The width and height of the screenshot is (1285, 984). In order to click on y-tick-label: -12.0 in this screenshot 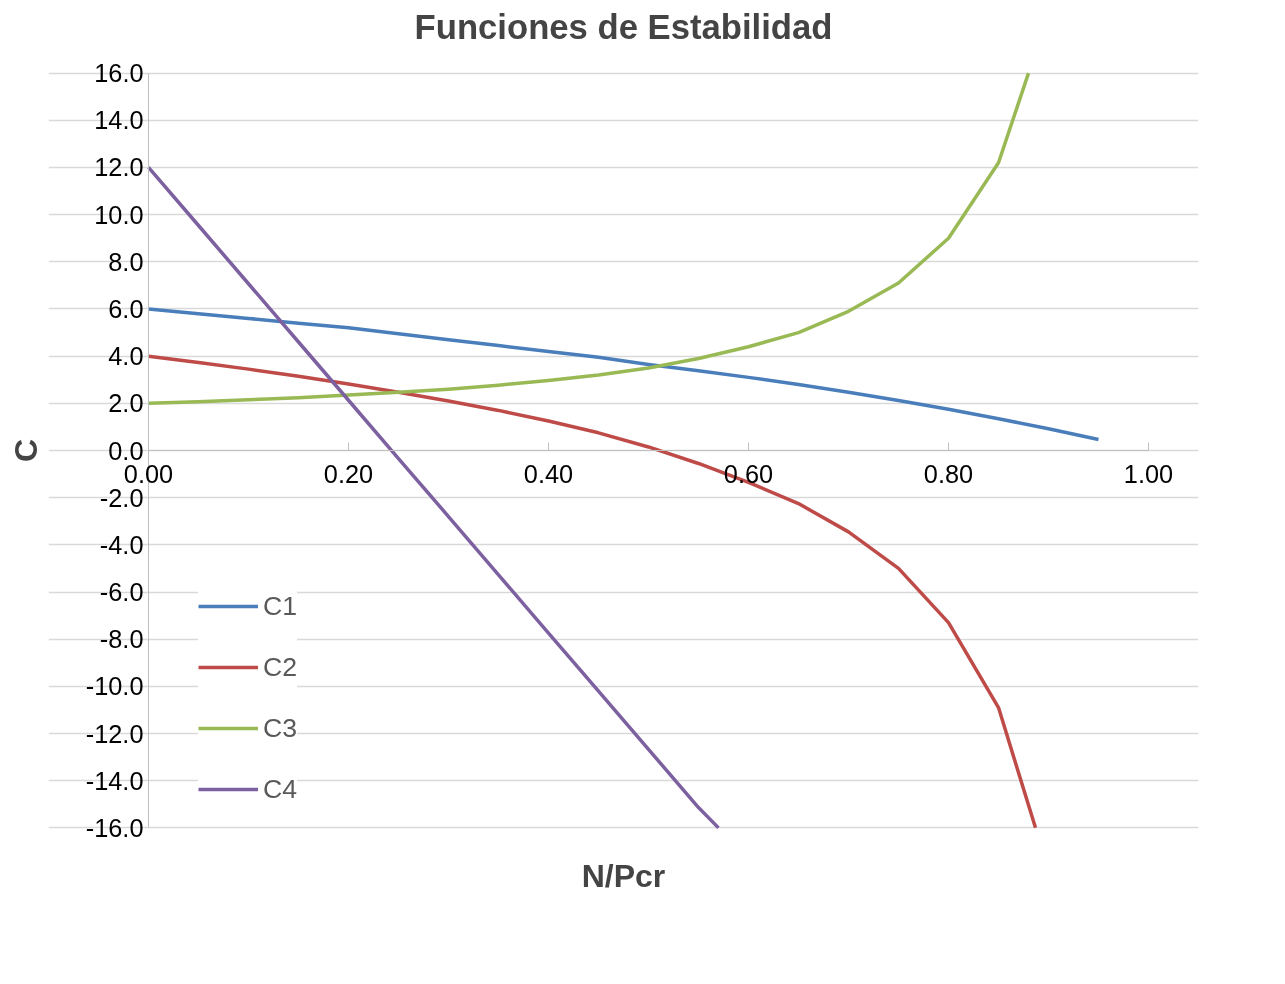, I will do `click(114, 733)`.